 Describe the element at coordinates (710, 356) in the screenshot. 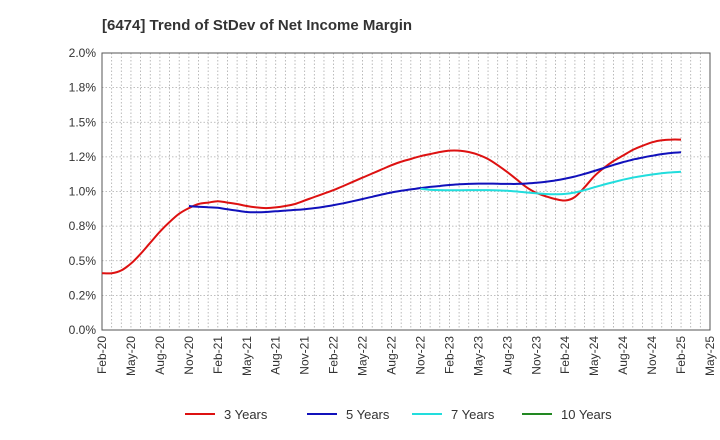

I see `x-tick-label: May-25` at that location.